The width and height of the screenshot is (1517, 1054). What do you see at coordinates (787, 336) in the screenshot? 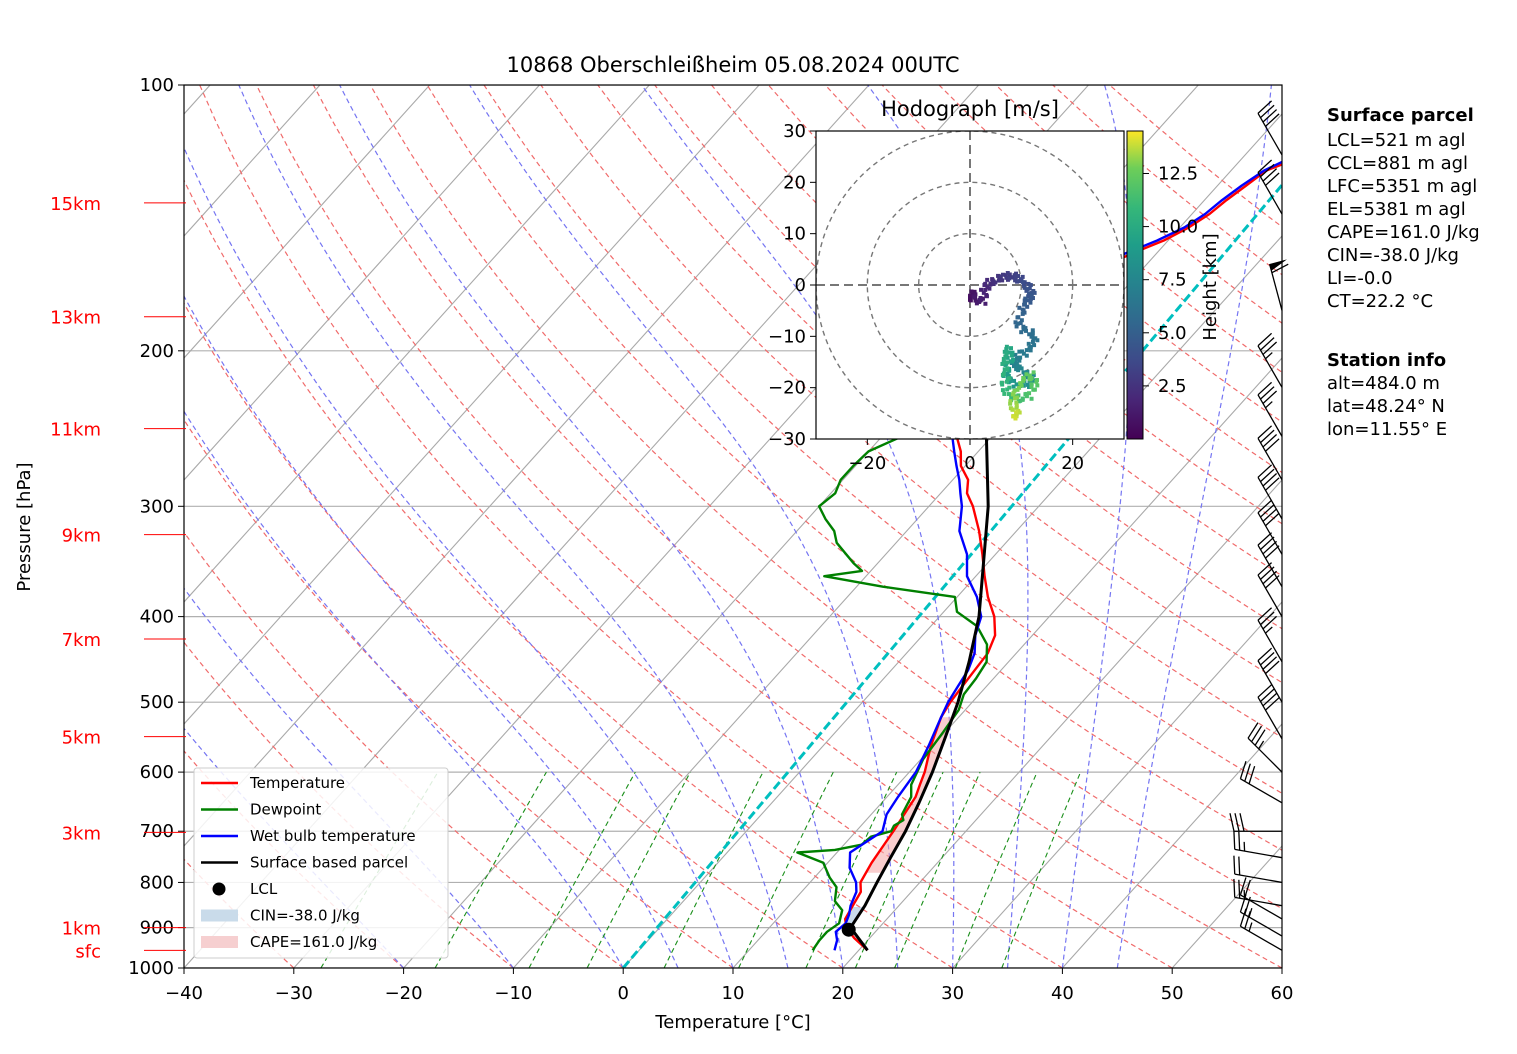
I see `hodograph-y-tick-label: −10` at bounding box center [787, 336].